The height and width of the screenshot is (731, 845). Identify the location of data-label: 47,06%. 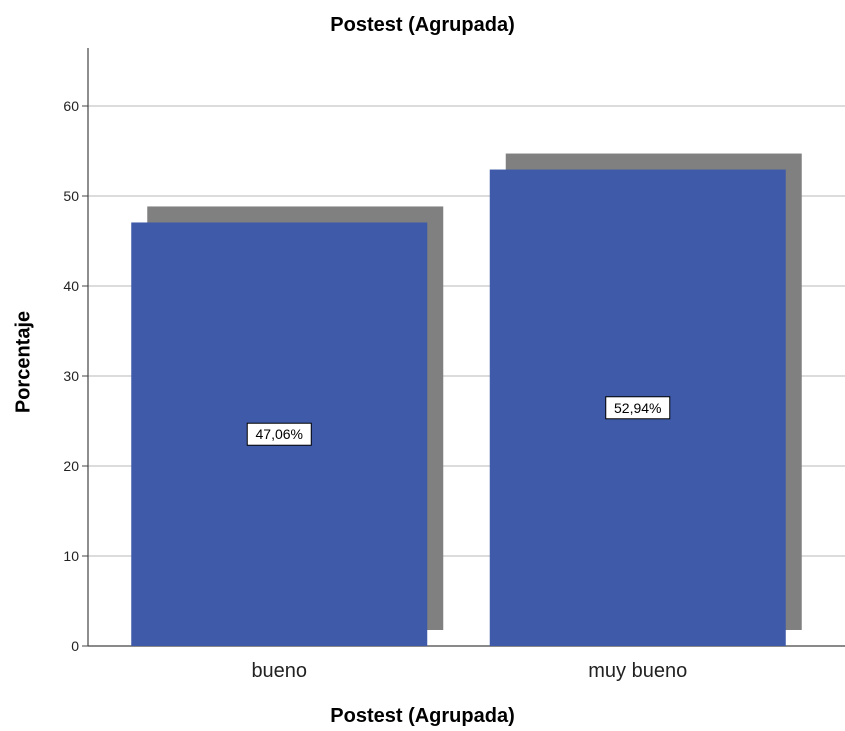
(279, 434).